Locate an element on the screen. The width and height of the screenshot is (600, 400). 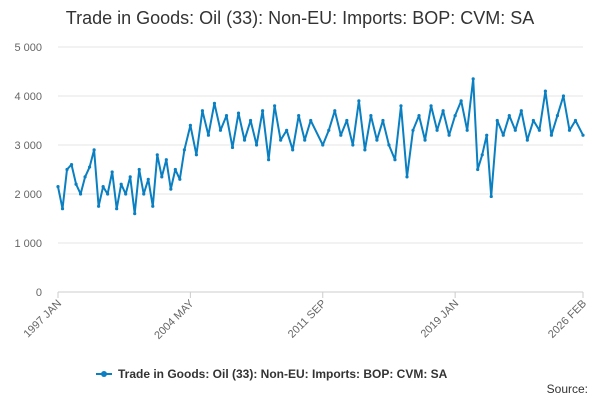
x-tick-label: 2004 MAY is located at coordinates (174, 319).